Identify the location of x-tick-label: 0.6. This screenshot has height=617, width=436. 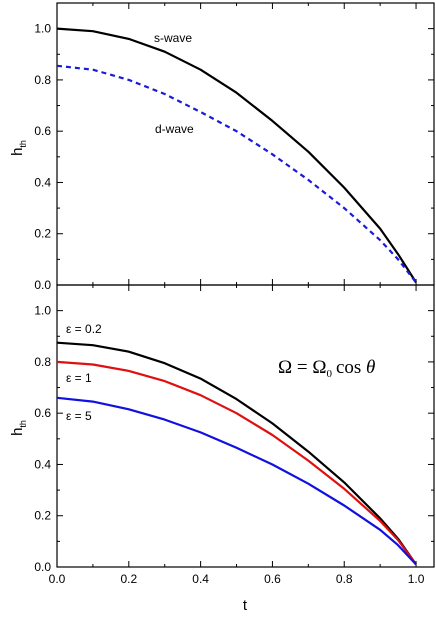
(272, 579).